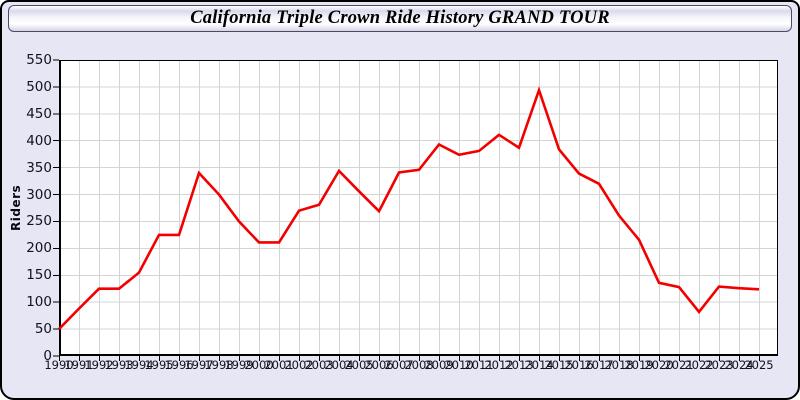 The image size is (800, 400). What do you see at coordinates (16, 208) in the screenshot?
I see `y-axis-label: Riders` at bounding box center [16, 208].